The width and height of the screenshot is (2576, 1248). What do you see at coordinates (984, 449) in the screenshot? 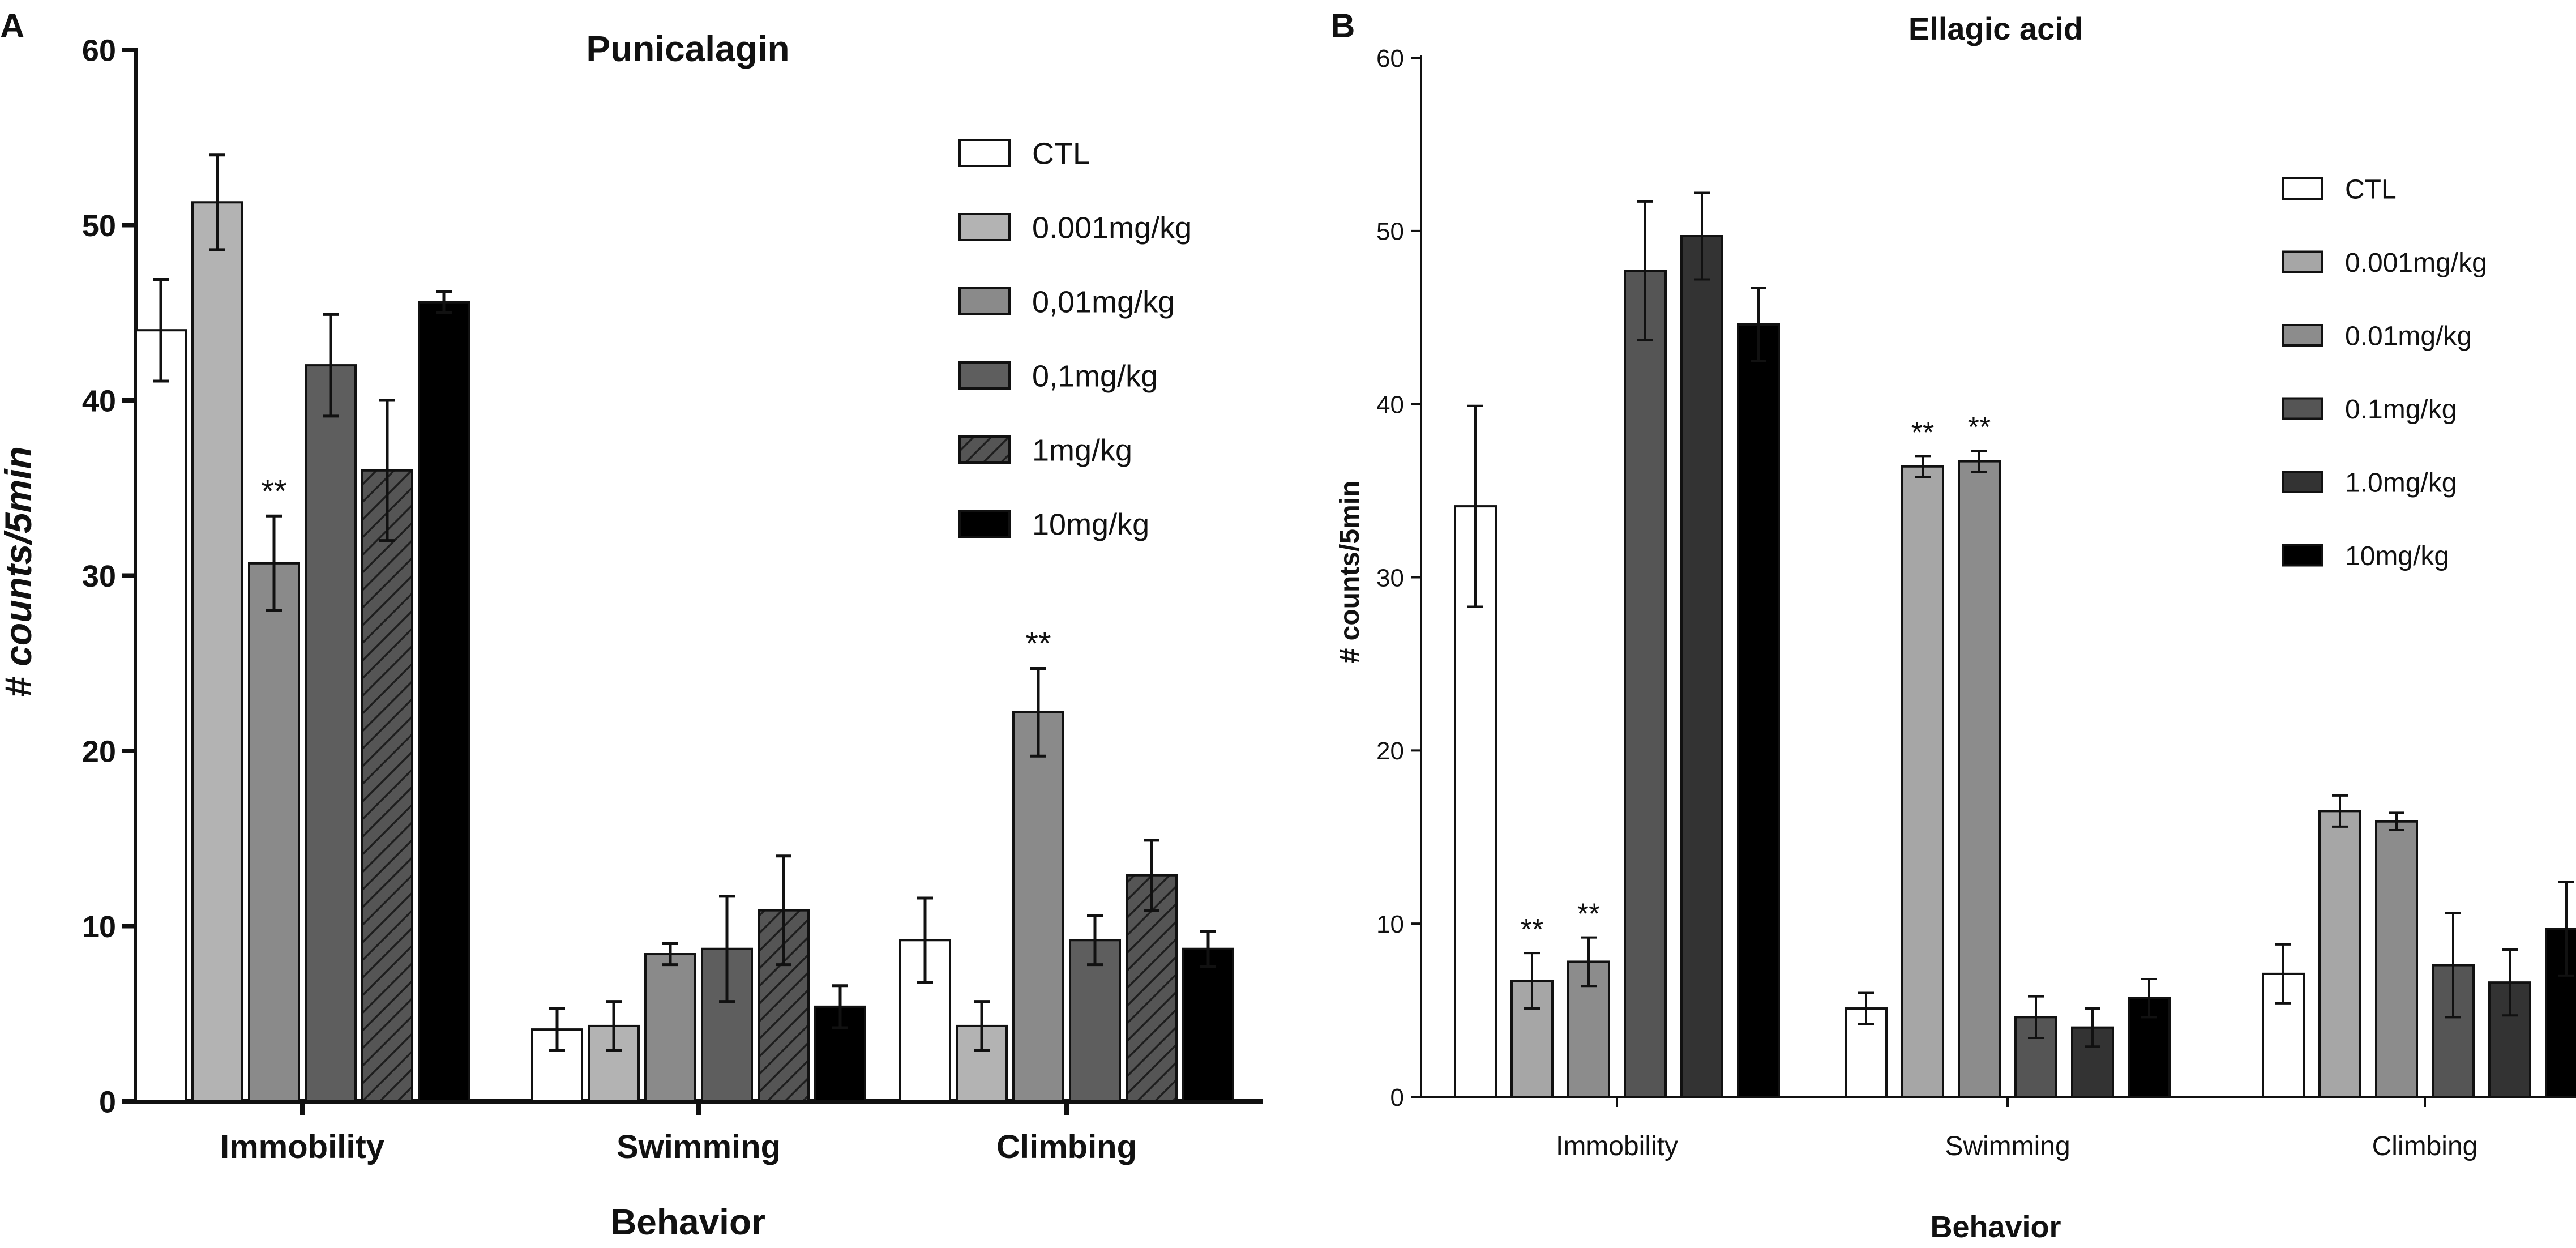
I see `legend-swatch-1mg-kg` at bounding box center [984, 449].